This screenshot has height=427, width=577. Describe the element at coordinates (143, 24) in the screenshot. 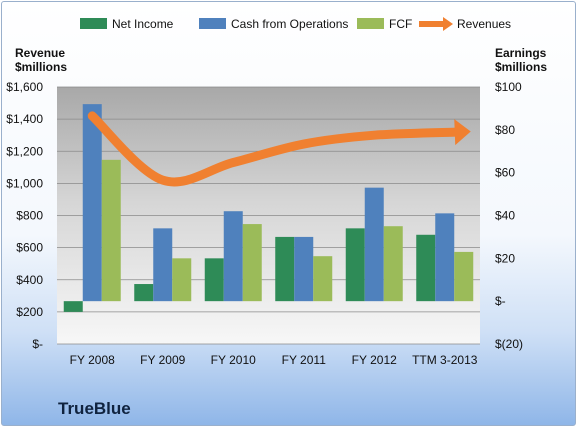

I see `legend-label: Net Income` at that location.